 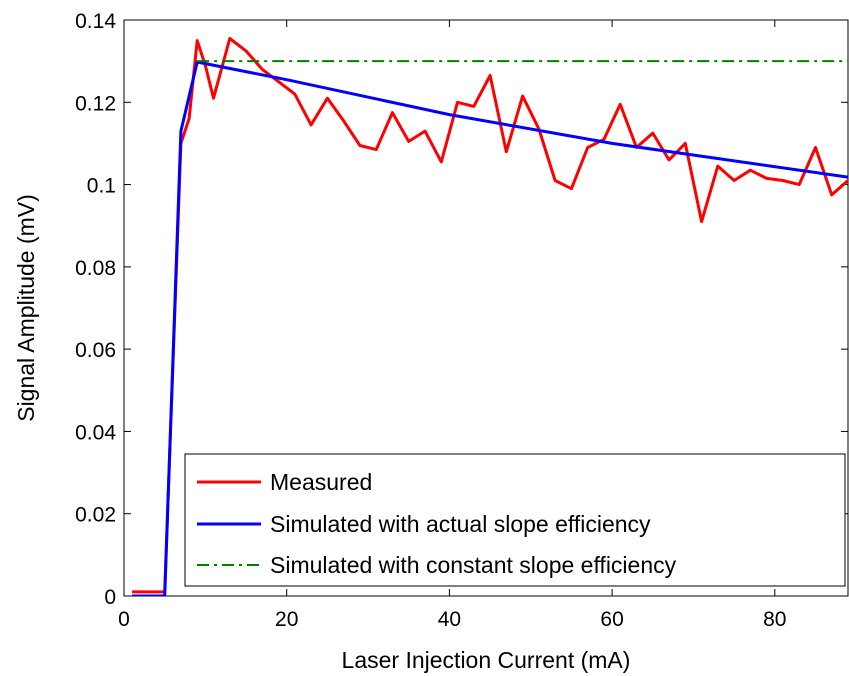 I want to click on x-tick-label: 60, so click(x=611, y=619).